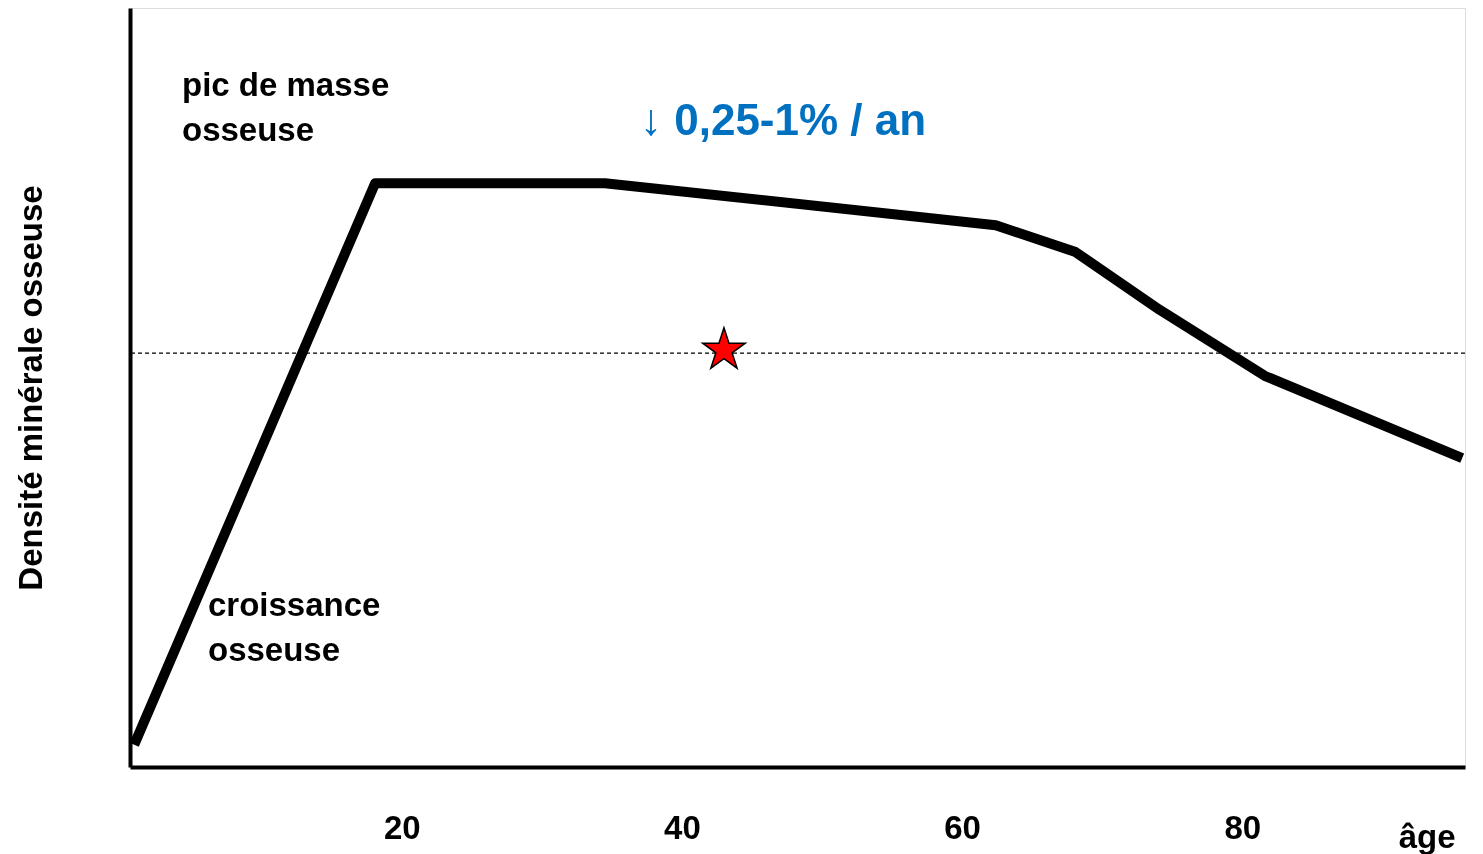 Image resolution: width=1483 pixels, height=854 pixels. Describe the element at coordinates (962, 827) in the screenshot. I see `x-tick-label: 60` at that location.